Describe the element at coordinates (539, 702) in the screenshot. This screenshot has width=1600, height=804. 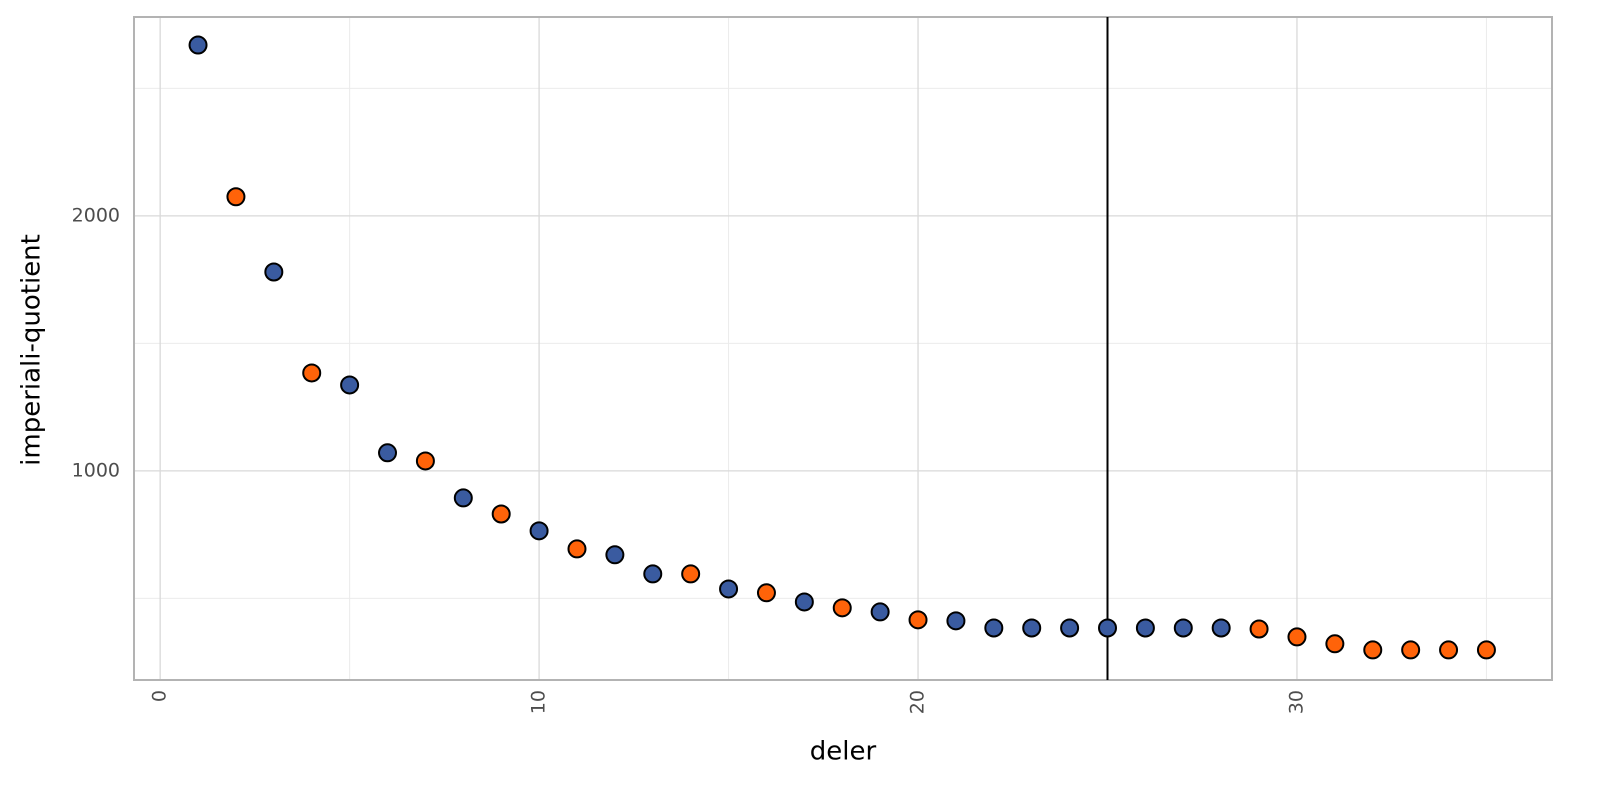
I see `x-tick-label: 10` at that location.